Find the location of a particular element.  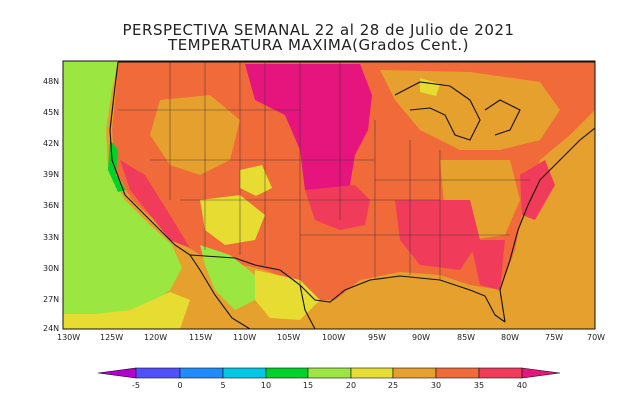

legend-swatch-below is located at coordinates (117, 373).